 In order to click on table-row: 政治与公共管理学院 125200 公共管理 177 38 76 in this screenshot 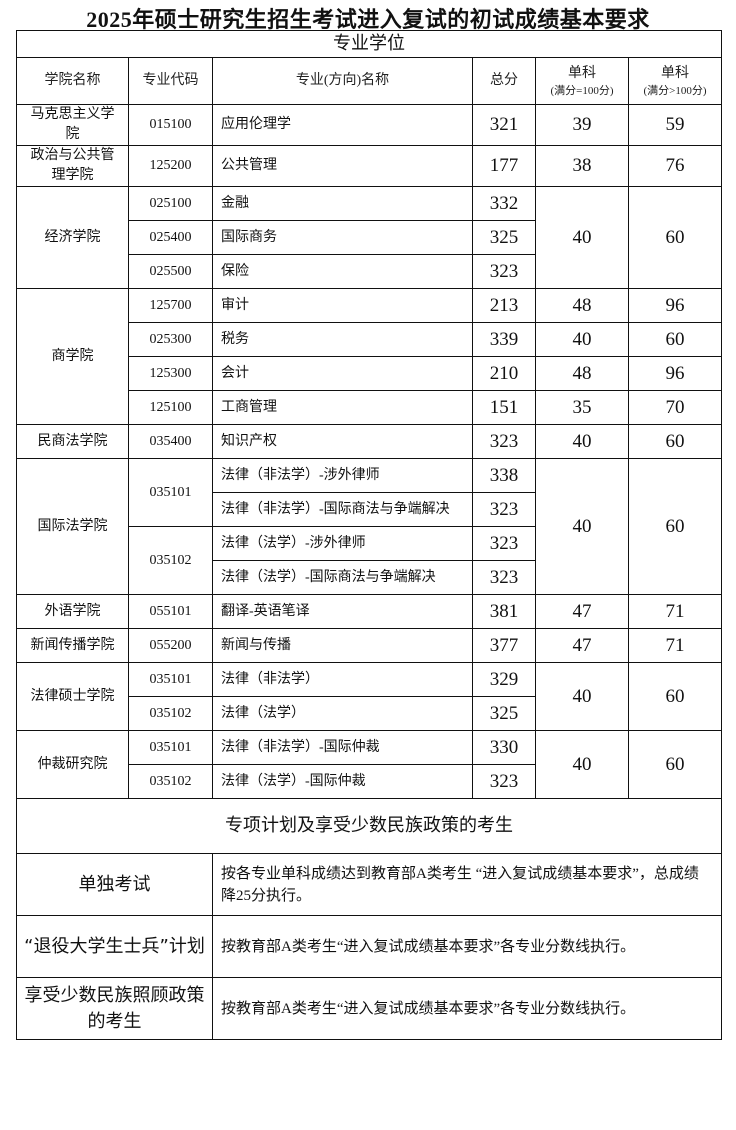, I will do `click(369, 166)`.